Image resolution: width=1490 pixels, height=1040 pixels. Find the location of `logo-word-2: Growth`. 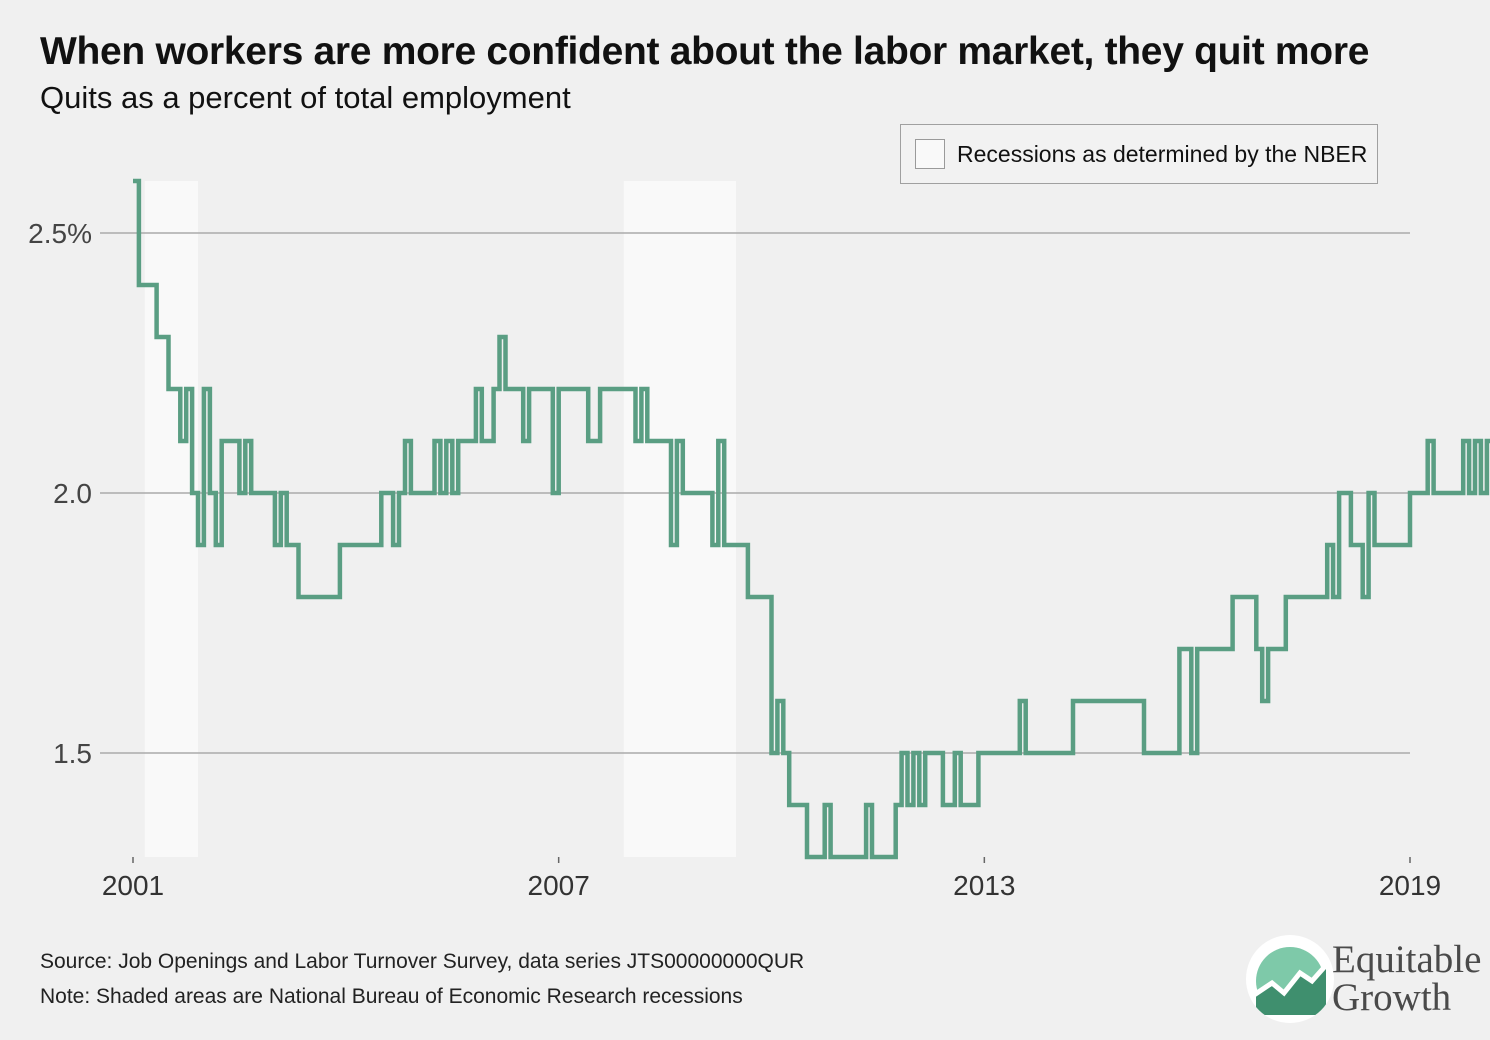

logo-word-2: Growth is located at coordinates (1392, 997).